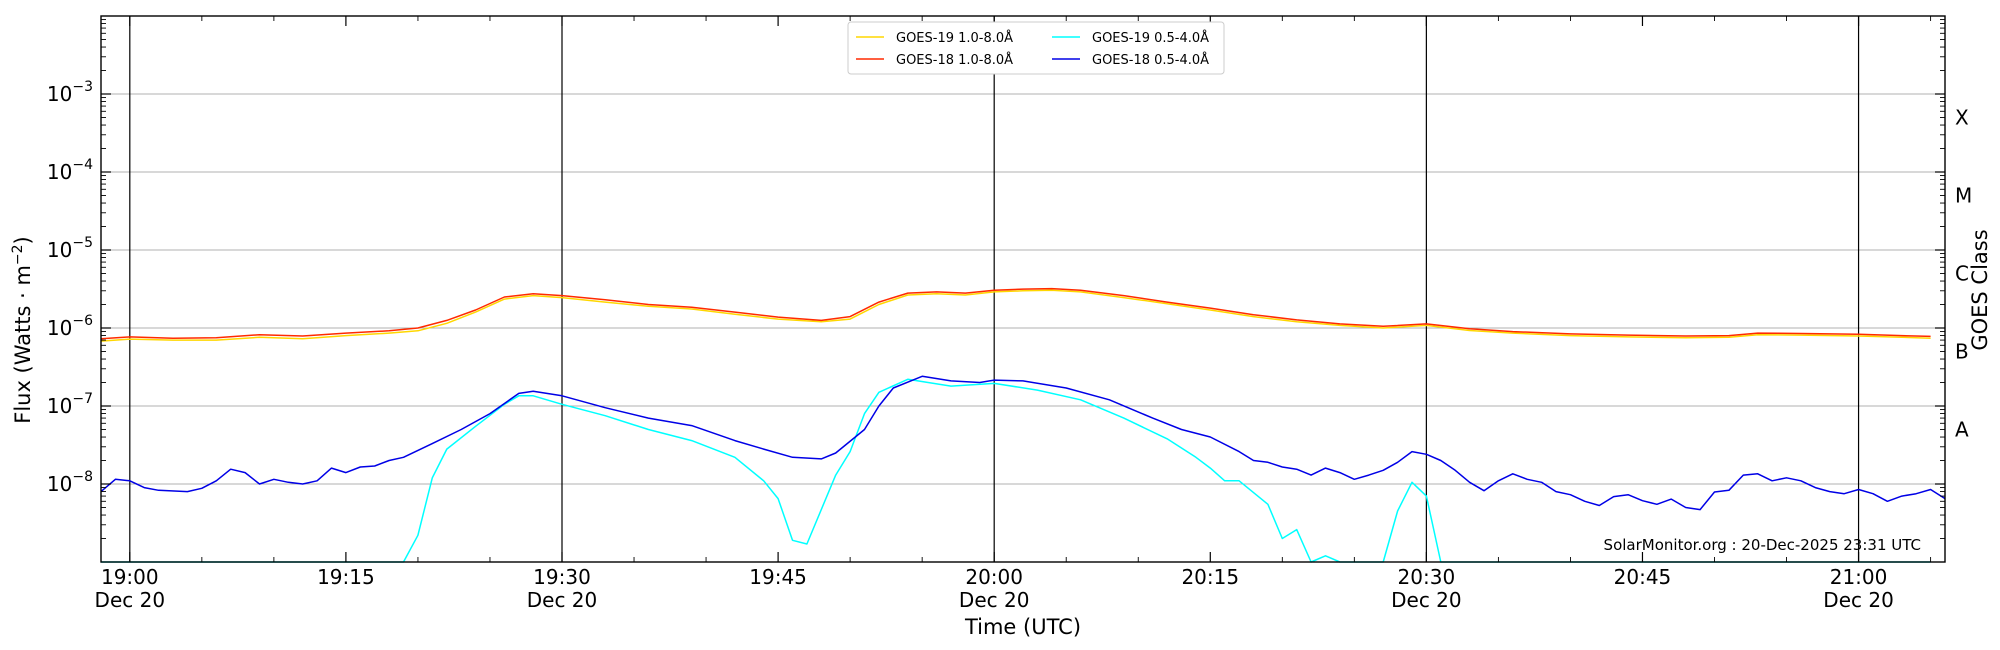 The width and height of the screenshot is (2000, 650). Describe the element at coordinates (1150, 60) in the screenshot. I see `legend-entry-label: GOES-18 0.5-4.0Å` at that location.